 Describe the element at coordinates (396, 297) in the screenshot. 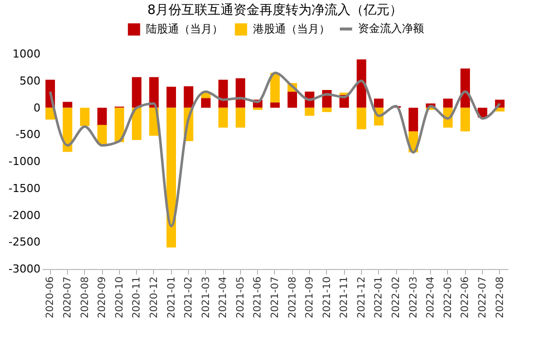

I see `x-tick-label: 2022-02` at that location.